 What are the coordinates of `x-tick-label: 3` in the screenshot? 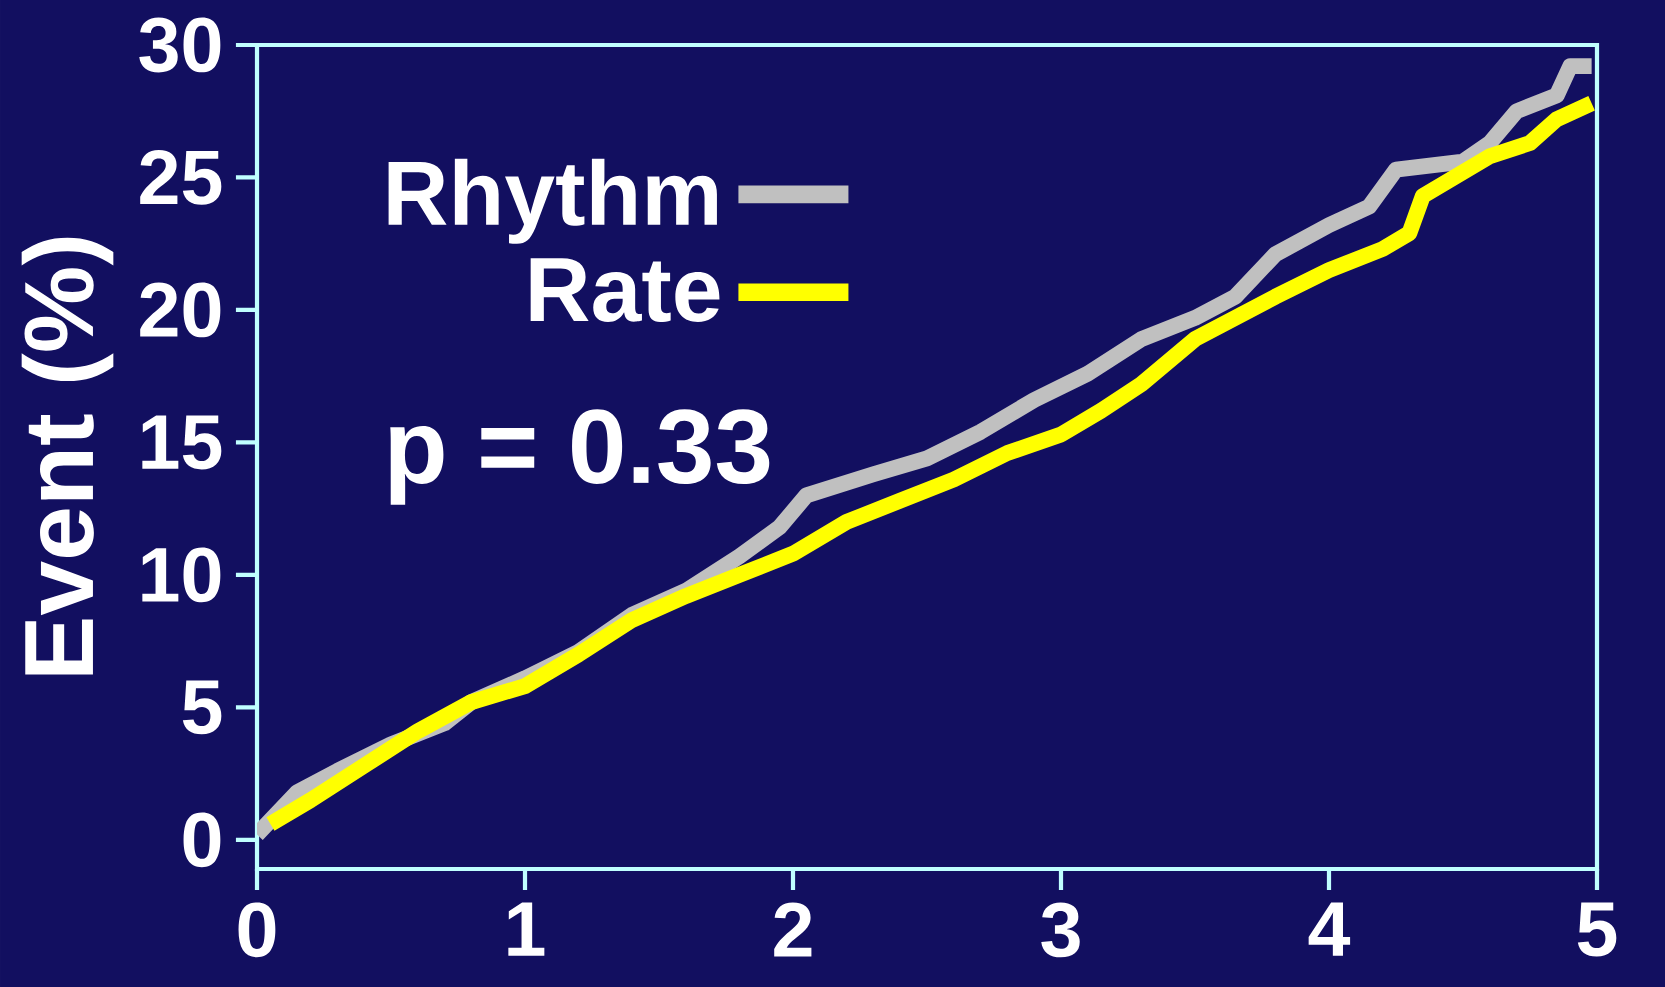 It's located at (1060, 930).